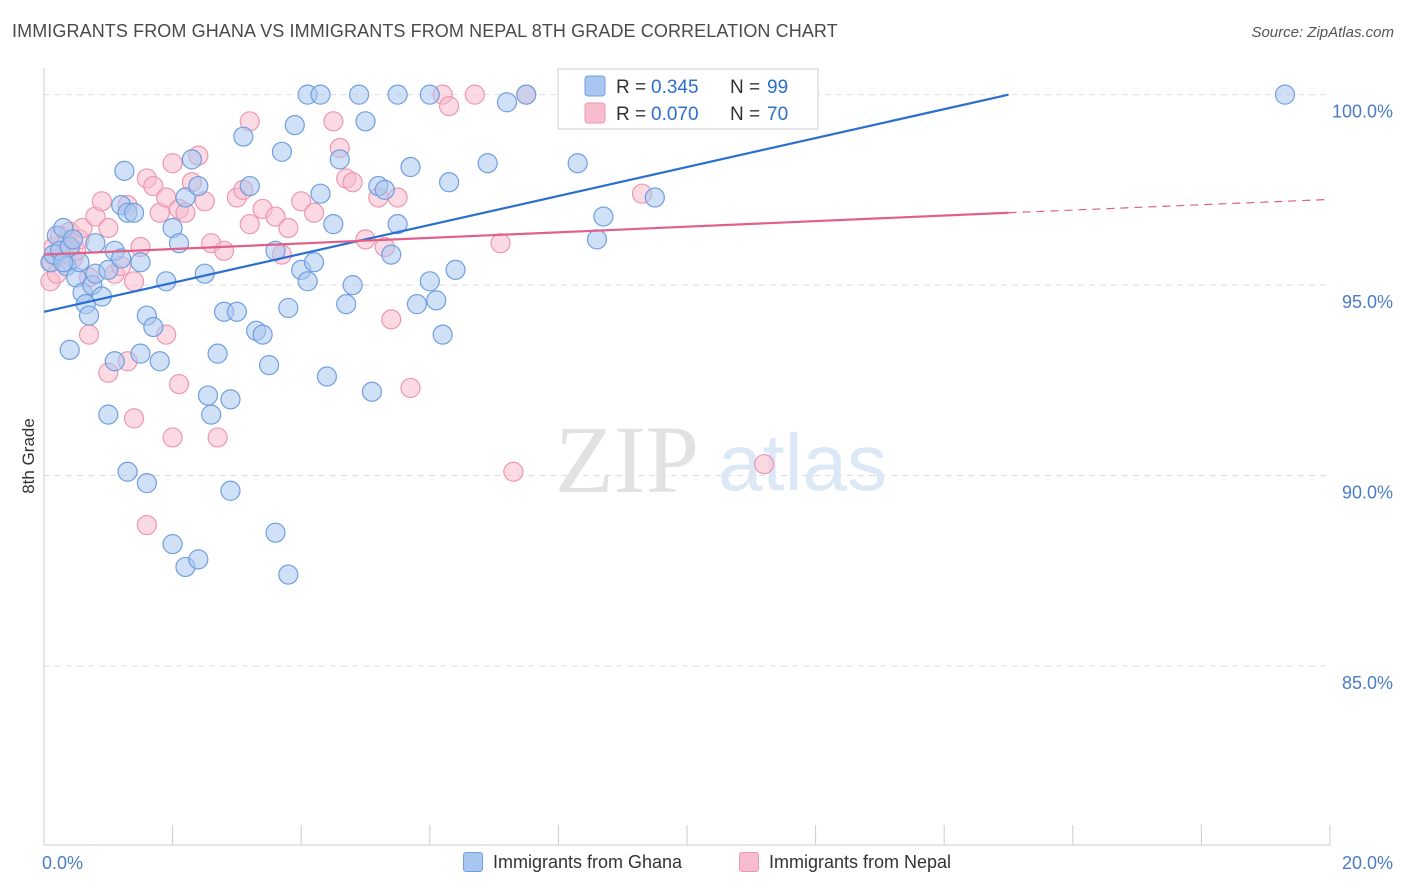 The height and width of the screenshot is (892, 1406). What do you see at coordinates (1367, 863) in the screenshot?
I see `x-tick-label-max: 20.0%` at bounding box center [1367, 863].